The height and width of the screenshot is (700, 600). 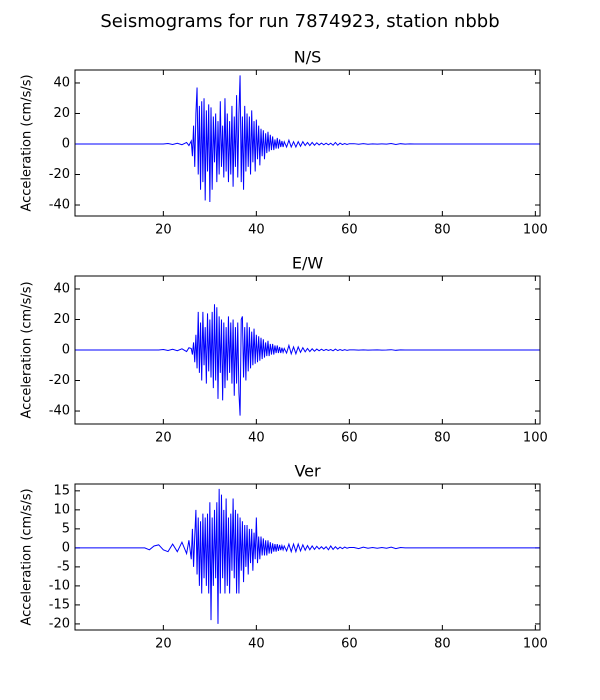 I want to click on panel-title: E/W, so click(x=308, y=263).